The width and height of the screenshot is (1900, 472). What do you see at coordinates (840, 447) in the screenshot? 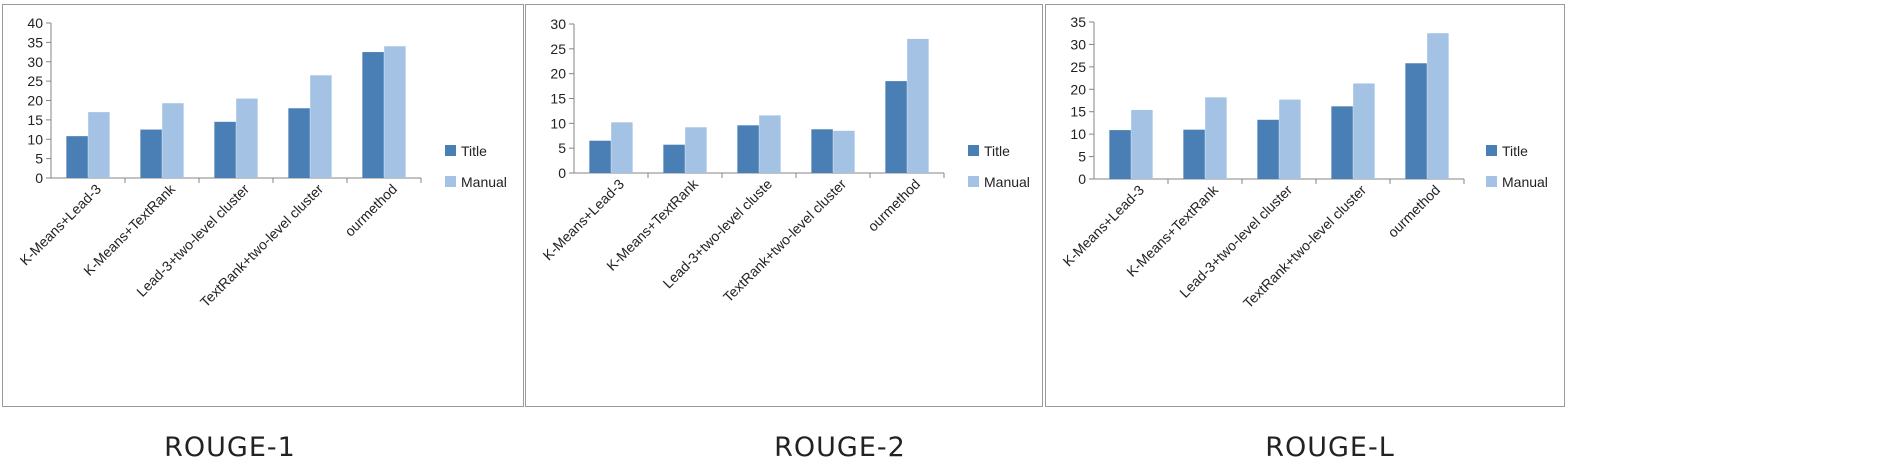
I see `chart-caption-rouge-2: ROUGE-2` at bounding box center [840, 447].